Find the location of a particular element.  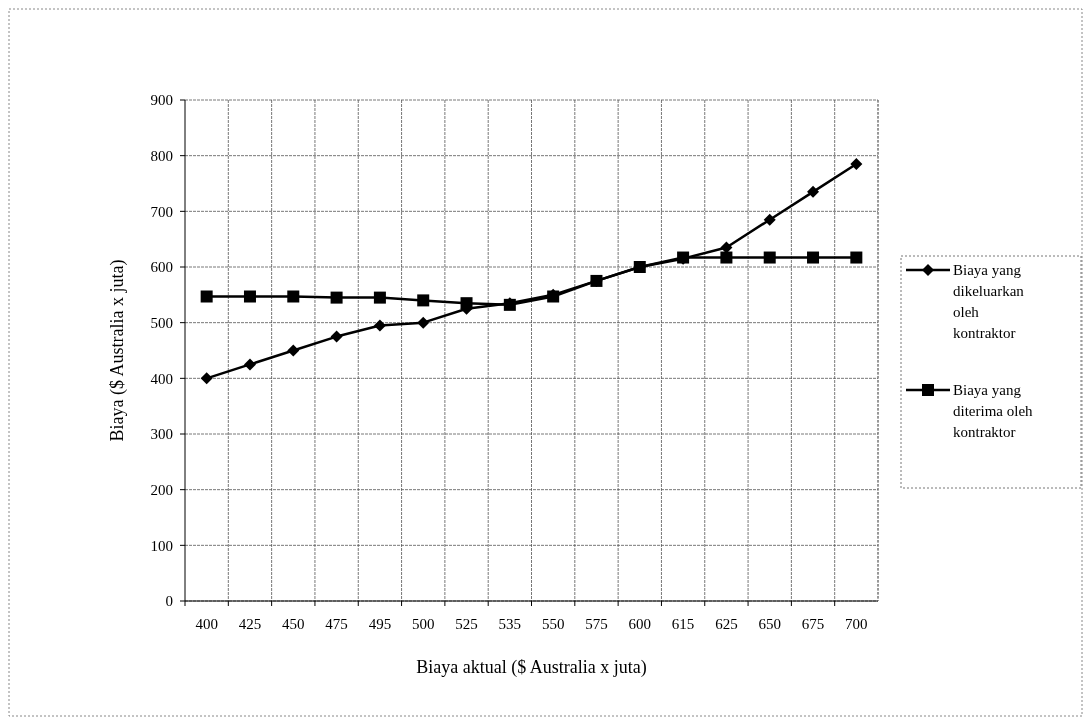

y-tick-label: 800 is located at coordinates (161, 155).